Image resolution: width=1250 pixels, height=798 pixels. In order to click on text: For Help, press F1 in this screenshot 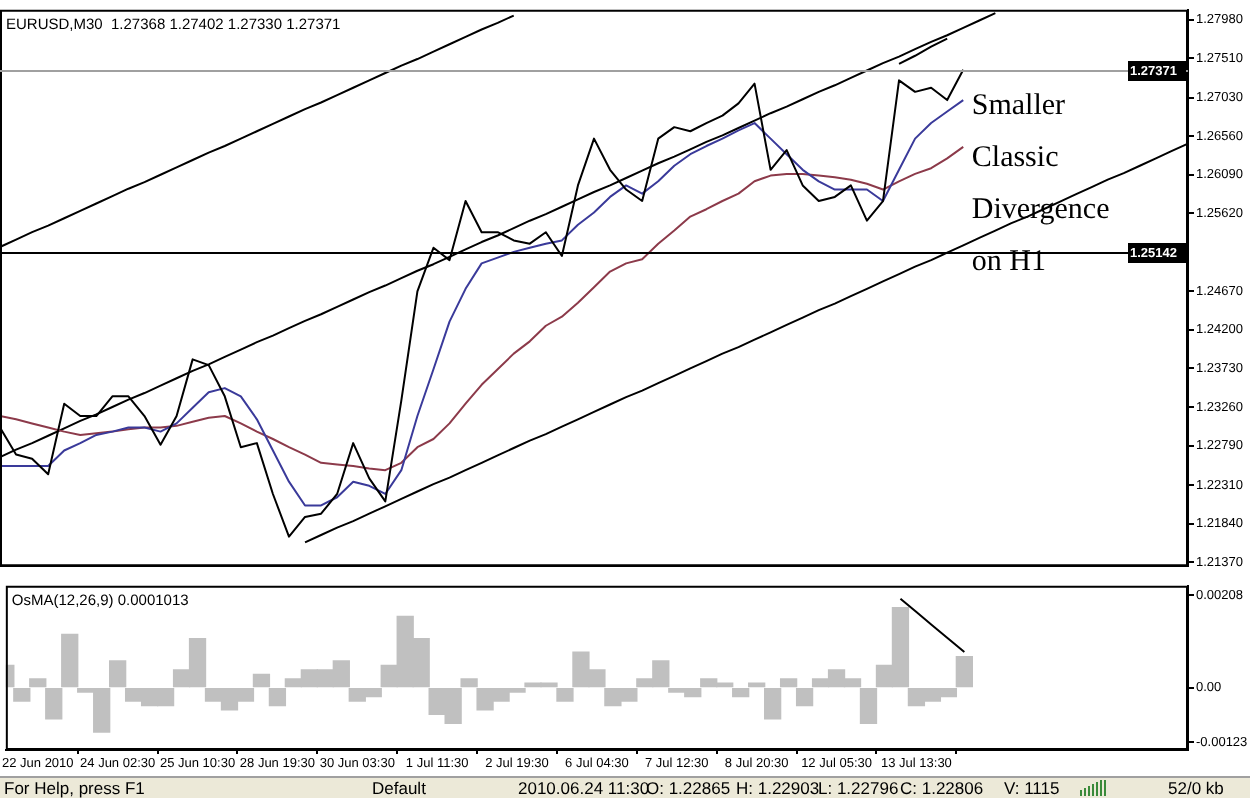, I will do `click(74, 788)`.